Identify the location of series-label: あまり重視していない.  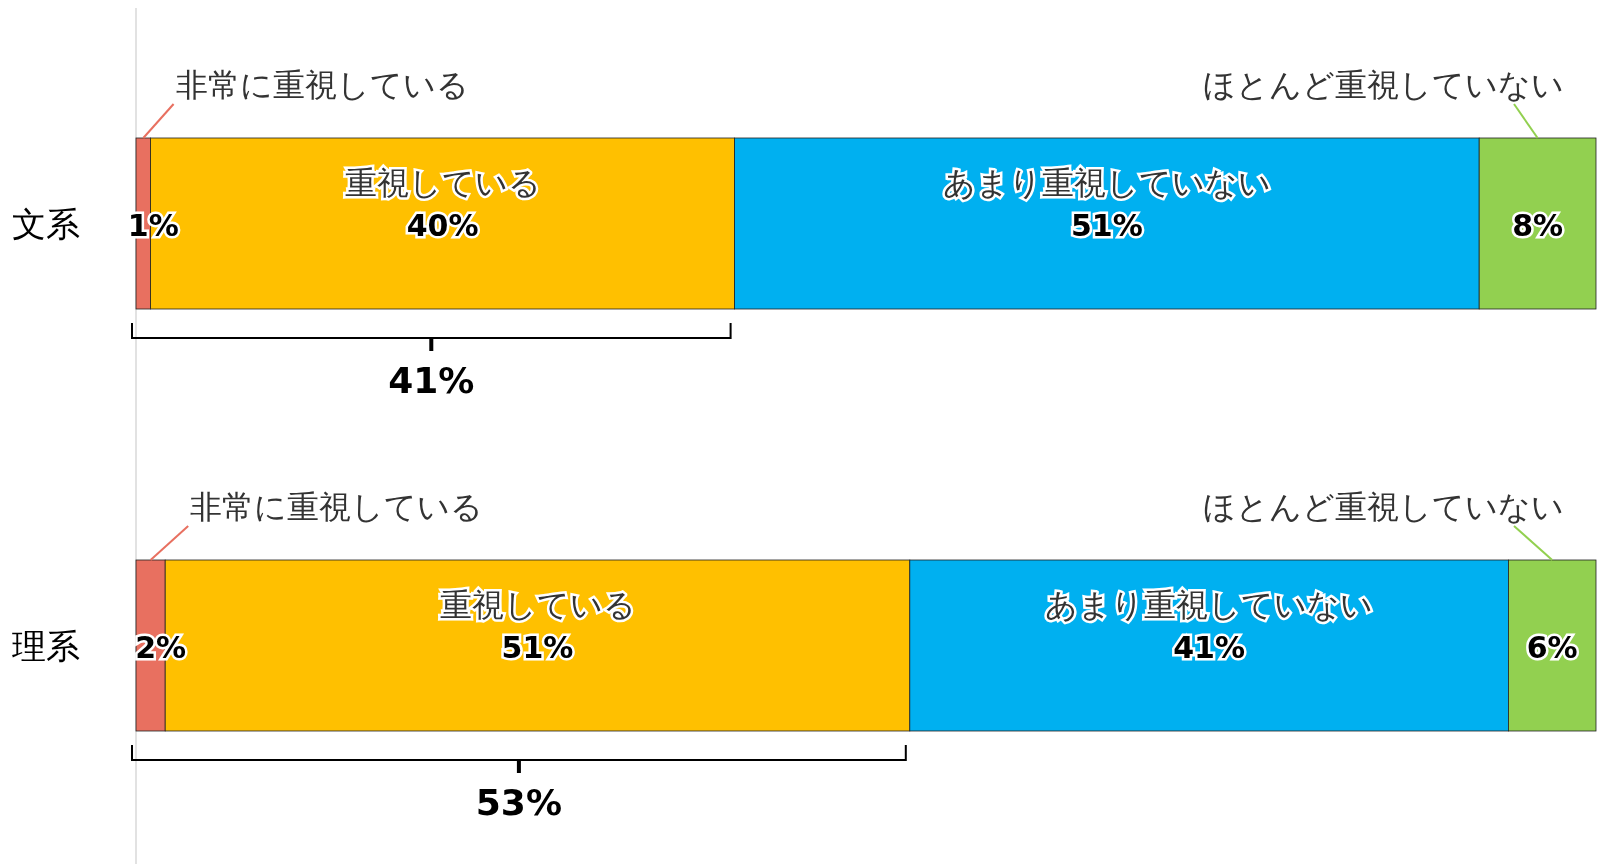
(1106, 182).